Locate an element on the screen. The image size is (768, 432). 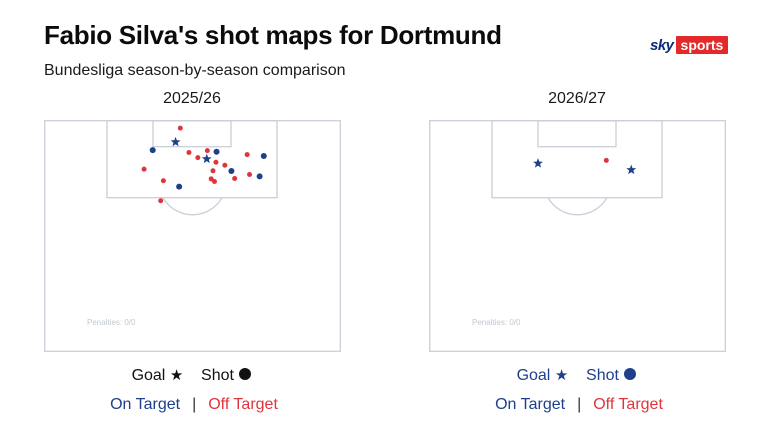
legend-symbols-right: Goal ★ Shot is located at coordinates (577, 375).